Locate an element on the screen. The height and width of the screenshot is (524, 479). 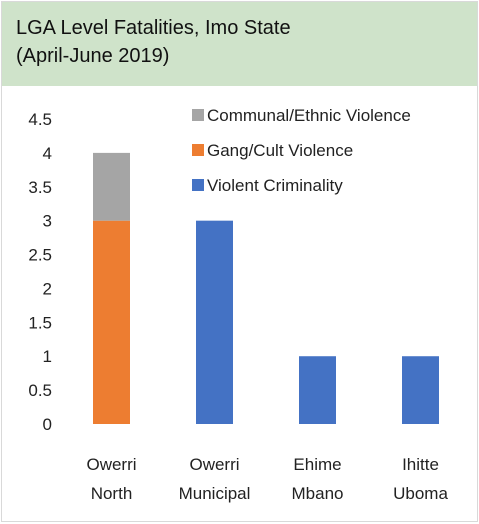
legend-label: Communal/Ethnic Violence is located at coordinates (309, 115).